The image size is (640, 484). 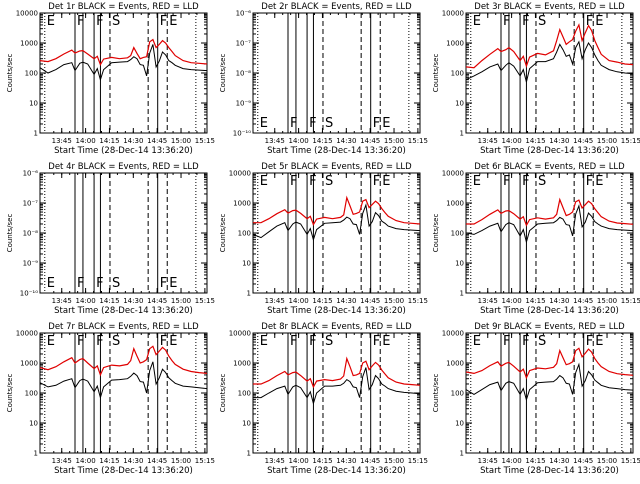 I want to click on panel-title: Det 4r BLACK = Events, RED = LLD, so click(x=123, y=167).